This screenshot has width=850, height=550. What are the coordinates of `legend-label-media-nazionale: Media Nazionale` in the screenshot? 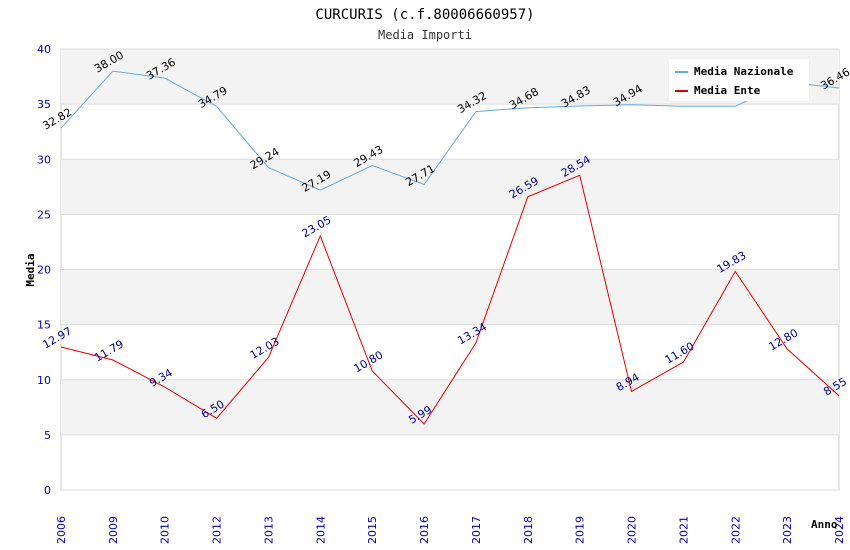 It's located at (744, 71).